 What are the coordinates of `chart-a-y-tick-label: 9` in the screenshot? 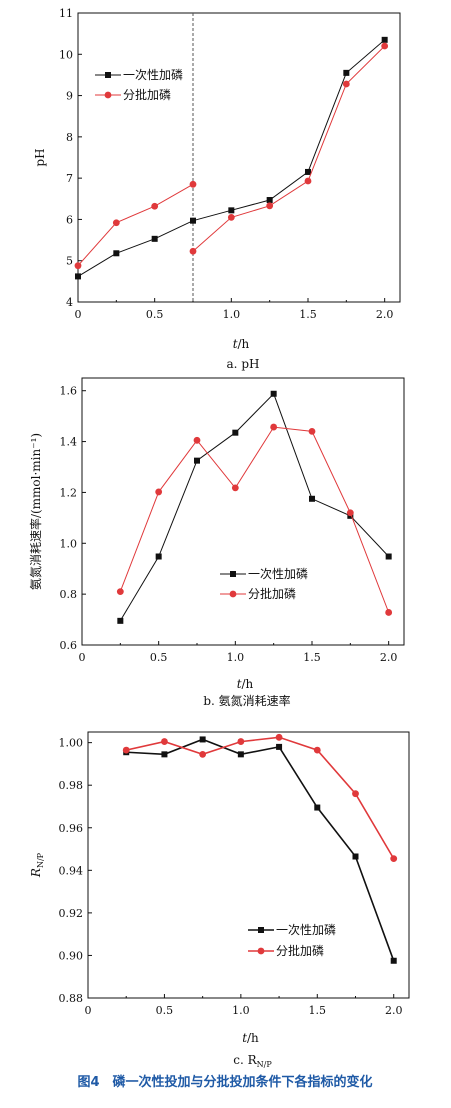 It's located at (69, 96).